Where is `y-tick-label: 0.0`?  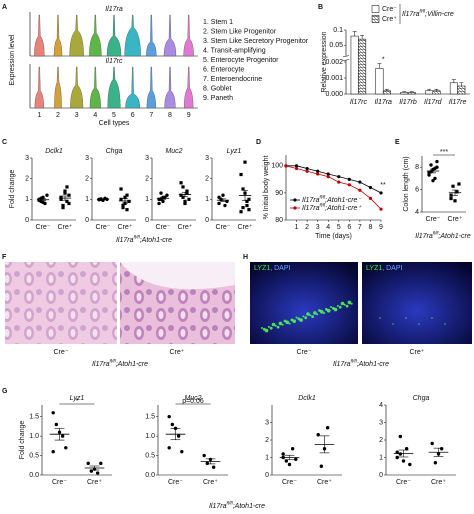
y-tick-label: 0.0 is located at coordinates (150, 475).